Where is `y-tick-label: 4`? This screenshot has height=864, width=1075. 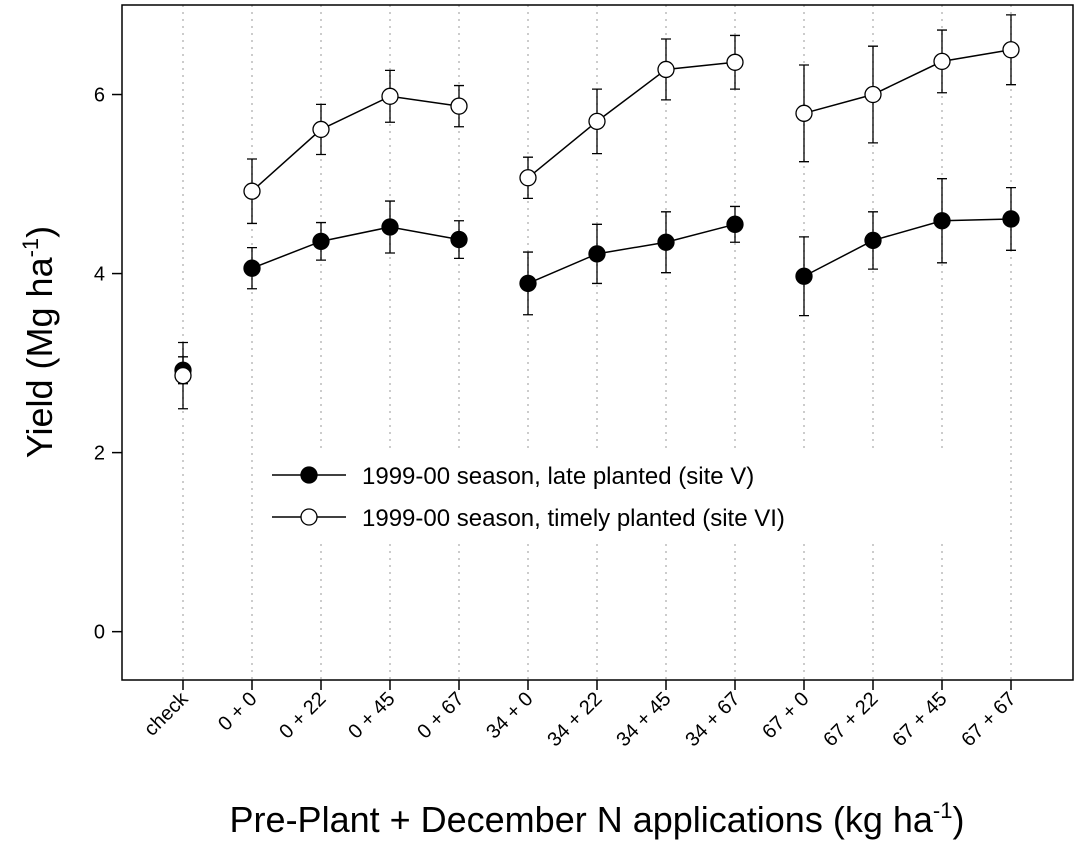 y-tick-label: 4 is located at coordinates (99, 275).